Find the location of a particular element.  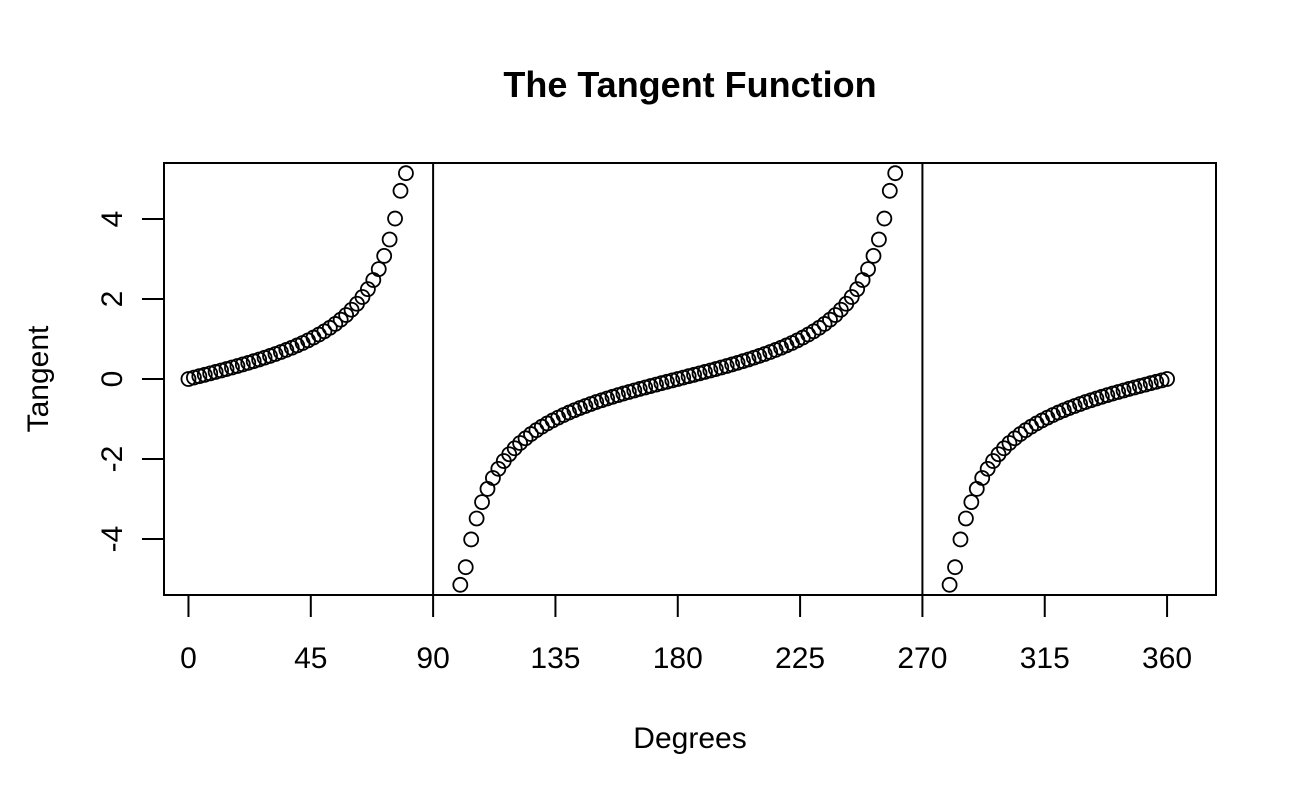

y-axis-label: Tangent is located at coordinates (38, 378).